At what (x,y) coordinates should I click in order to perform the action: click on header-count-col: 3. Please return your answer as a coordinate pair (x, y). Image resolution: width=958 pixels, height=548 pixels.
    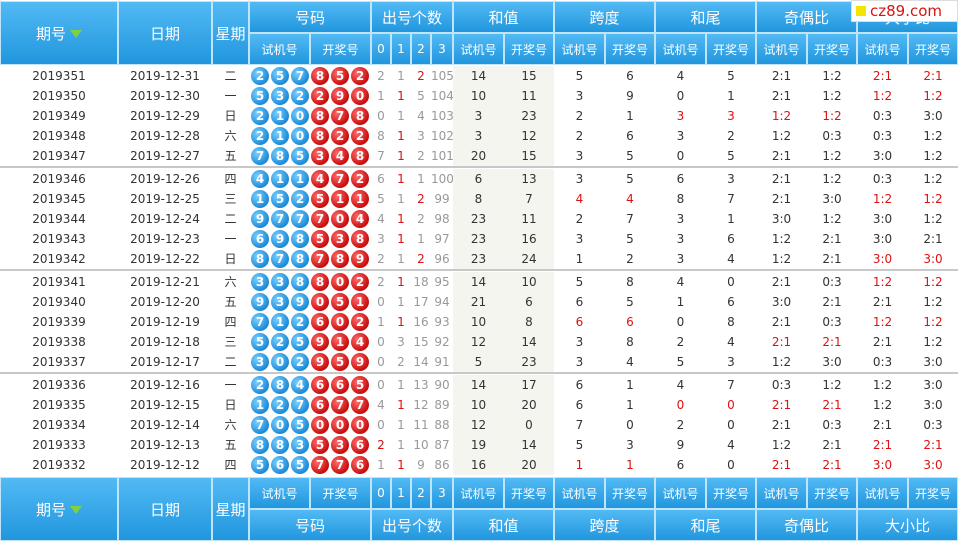
    Looking at the image, I should click on (442, 493).